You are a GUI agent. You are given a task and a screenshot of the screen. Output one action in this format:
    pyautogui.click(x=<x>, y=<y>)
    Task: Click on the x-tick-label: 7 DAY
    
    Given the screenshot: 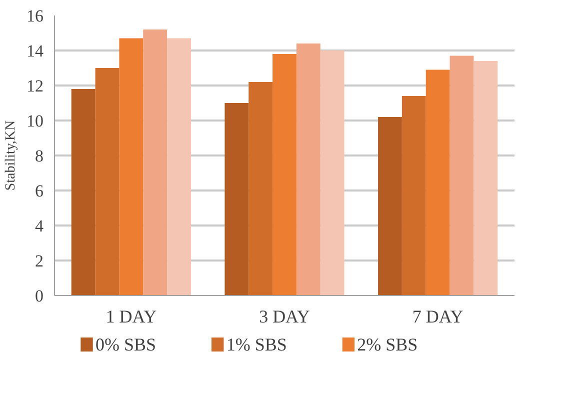 What is the action you would take?
    pyautogui.click(x=438, y=316)
    